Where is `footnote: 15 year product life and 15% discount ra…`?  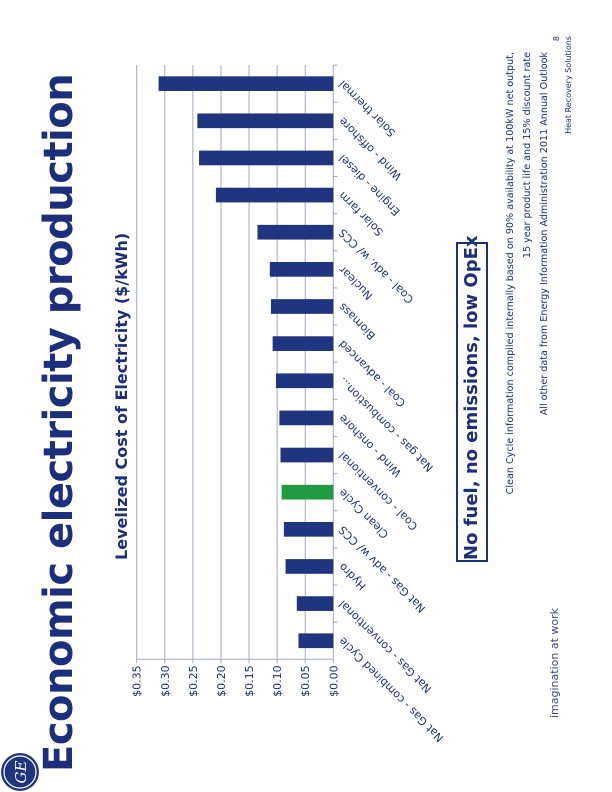
footnote: 15 year product life and 15% discount ra… is located at coordinates (527, 155).